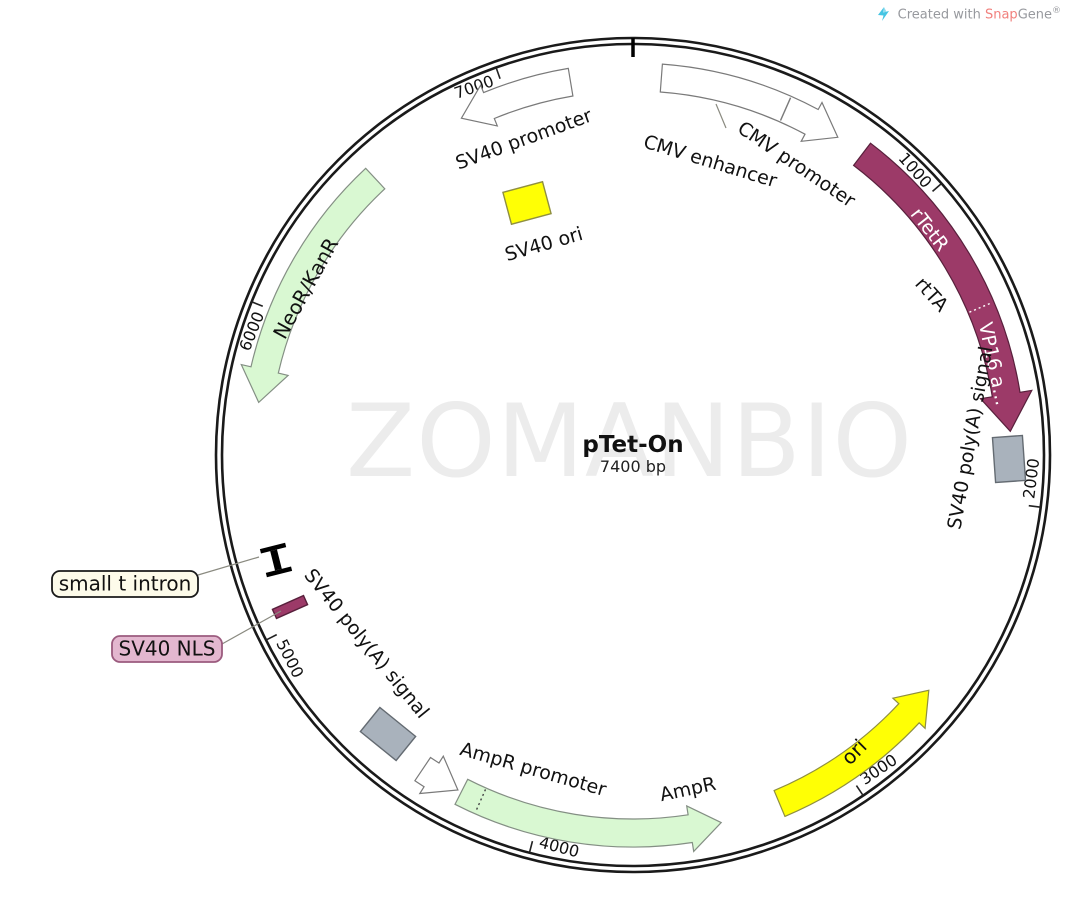 This screenshot has height=906, width=1071. Describe the element at coordinates (1009, 459) in the screenshot. I see `feature-sv40-polya-signal-right-box` at that location.